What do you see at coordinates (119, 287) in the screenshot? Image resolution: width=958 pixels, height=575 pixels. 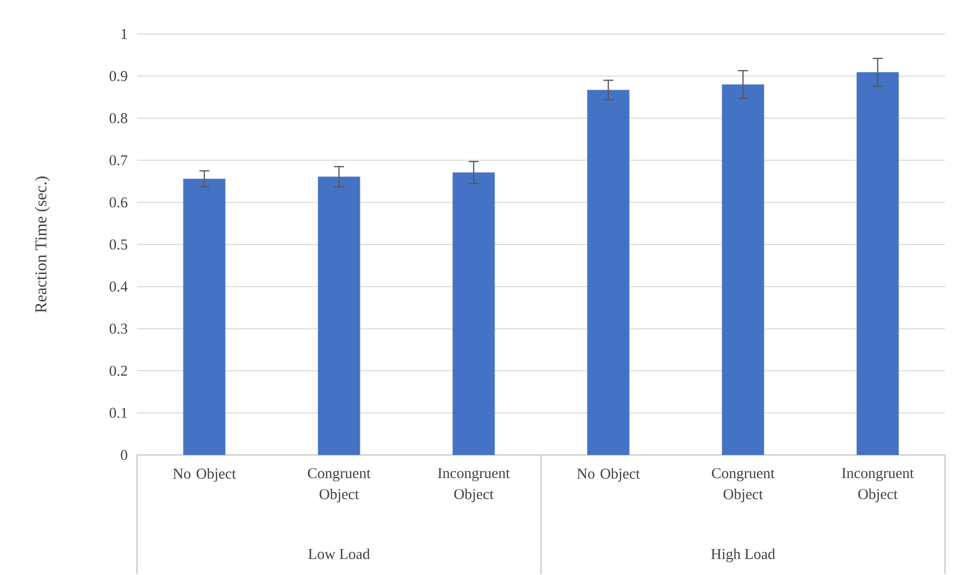 I see `y-tick-label: 0.4` at bounding box center [119, 287].